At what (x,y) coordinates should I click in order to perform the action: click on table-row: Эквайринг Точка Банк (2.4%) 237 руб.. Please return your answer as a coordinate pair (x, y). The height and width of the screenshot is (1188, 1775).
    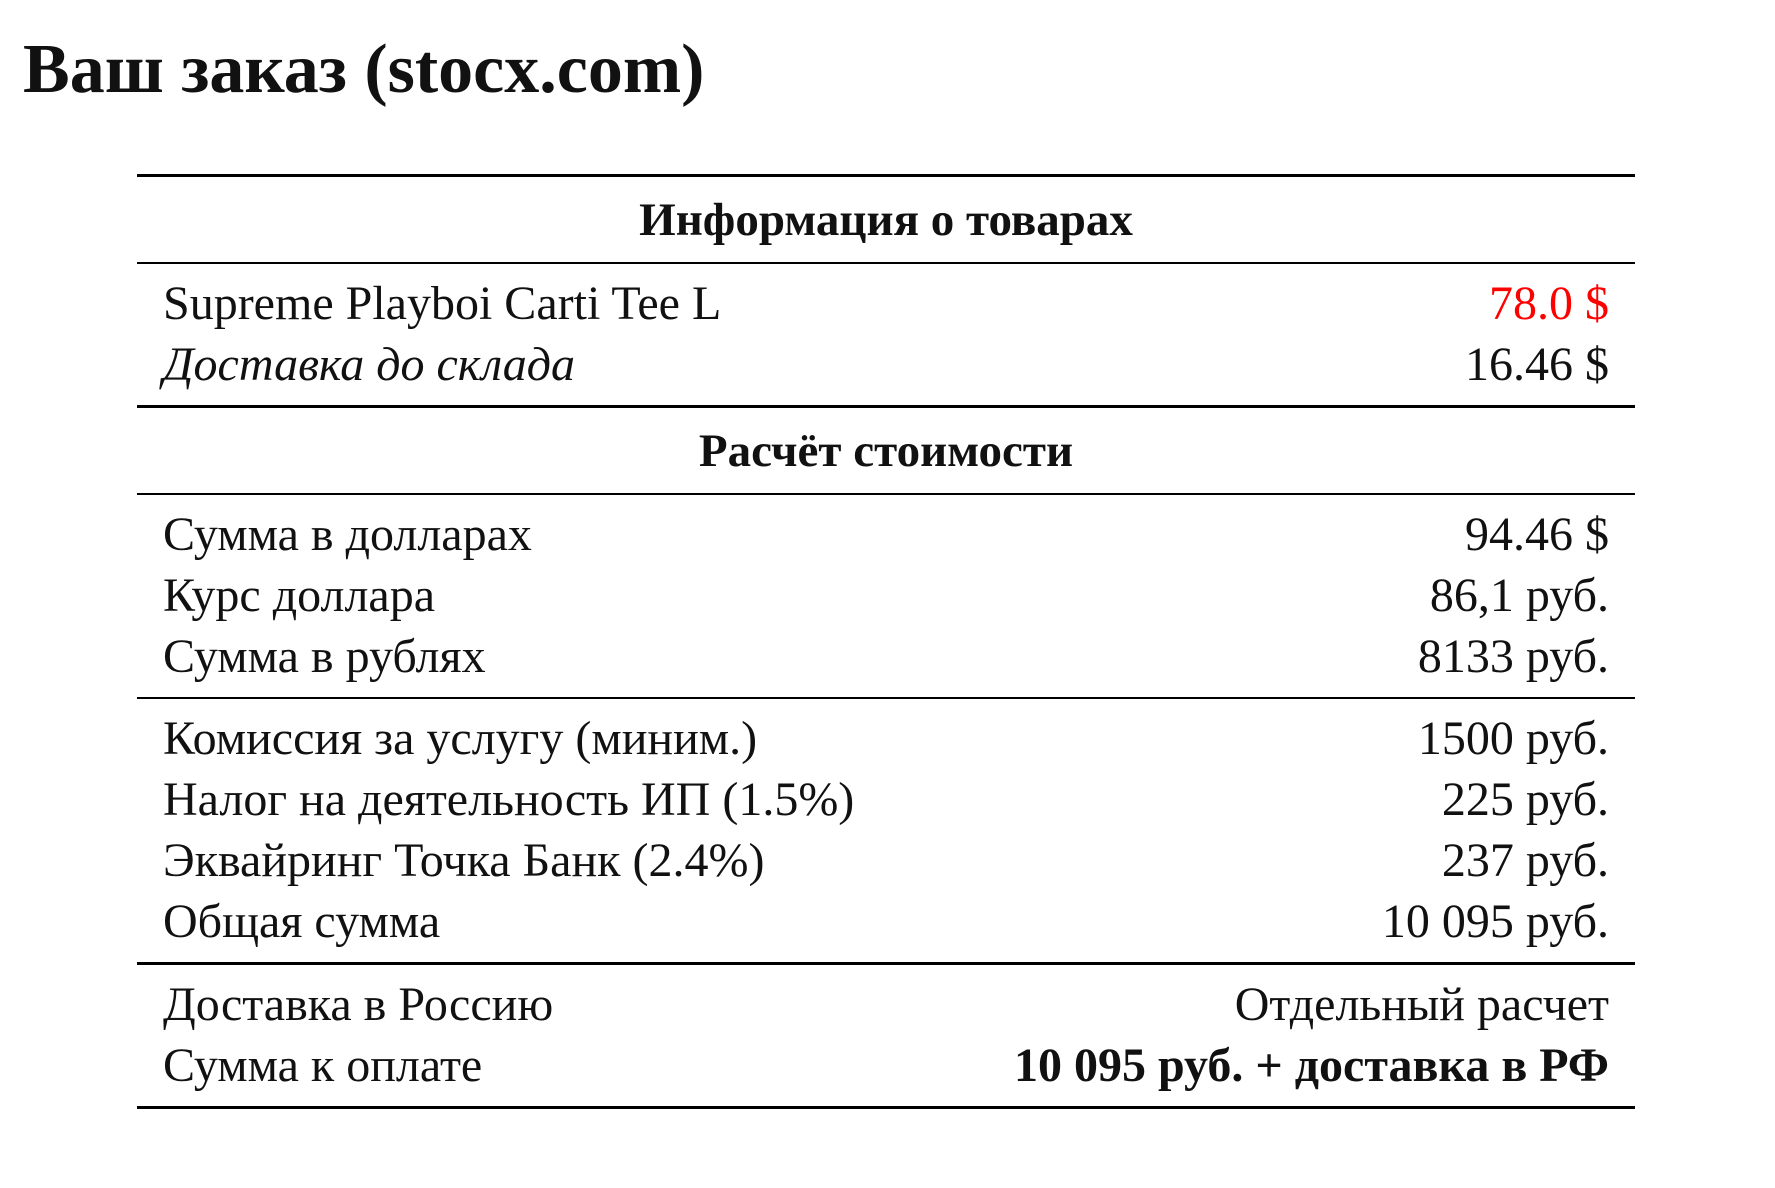
    Looking at the image, I should click on (886, 860).